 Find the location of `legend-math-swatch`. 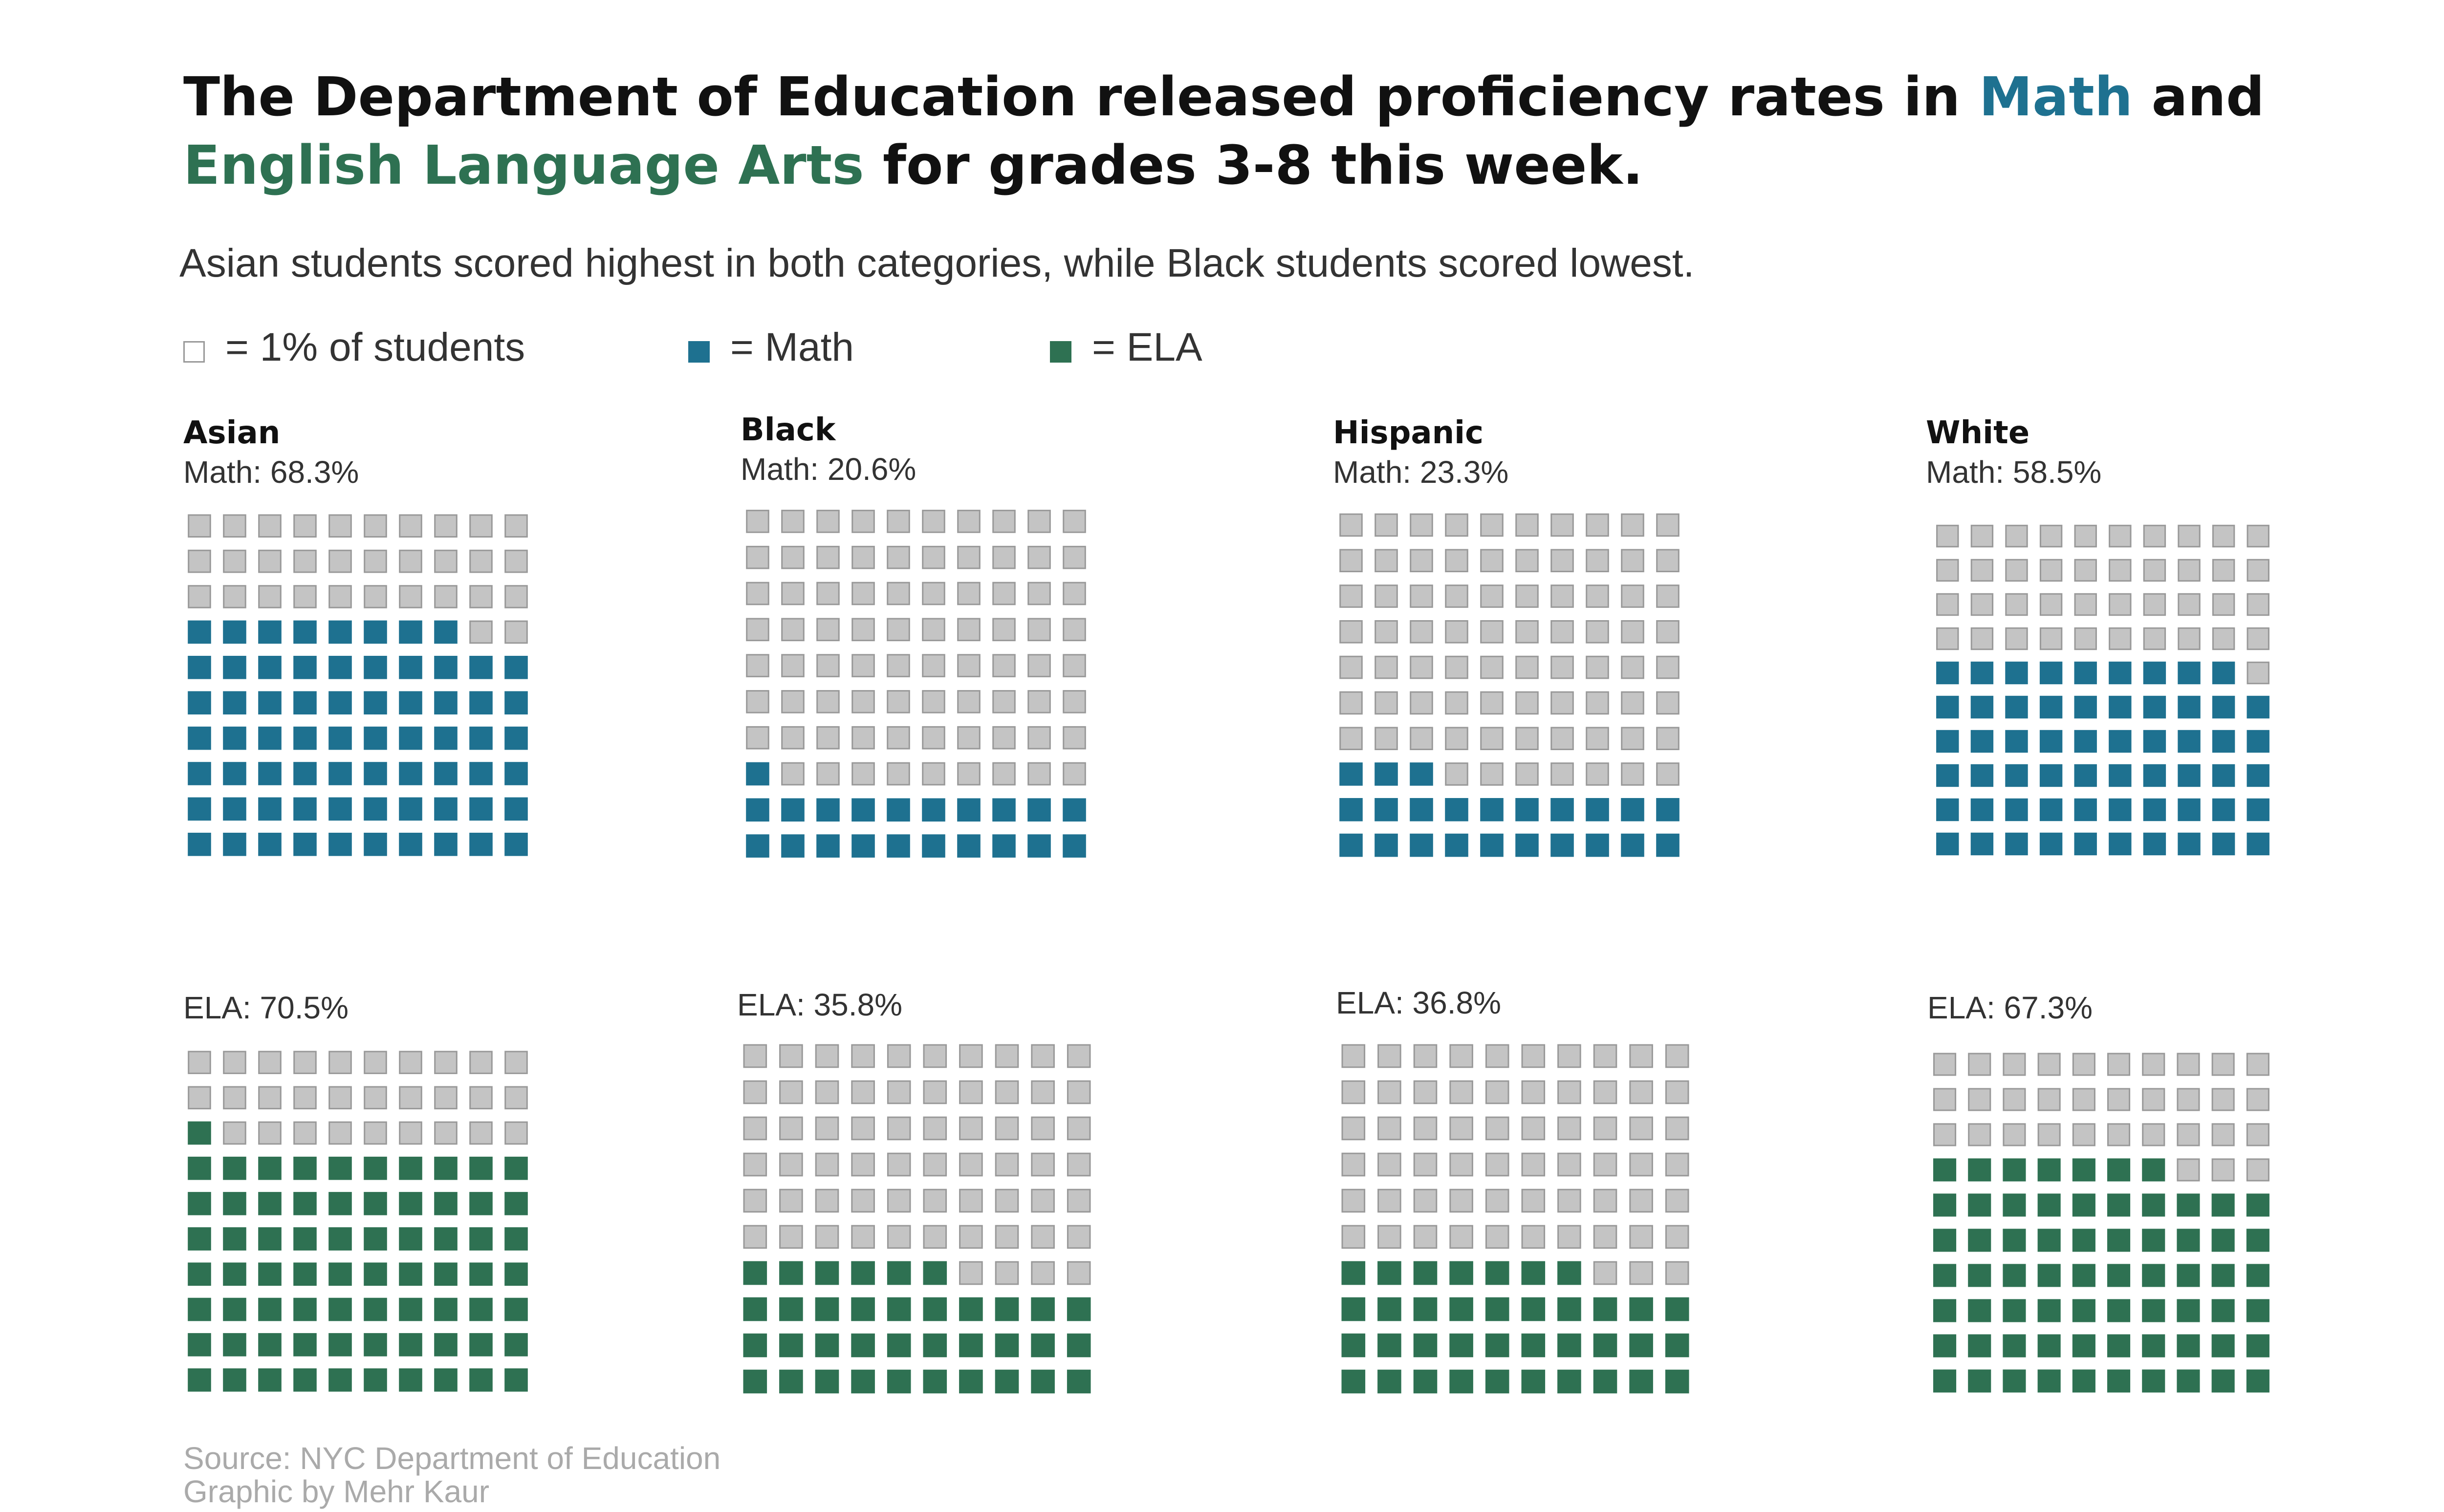

legend-math-swatch is located at coordinates (699, 352).